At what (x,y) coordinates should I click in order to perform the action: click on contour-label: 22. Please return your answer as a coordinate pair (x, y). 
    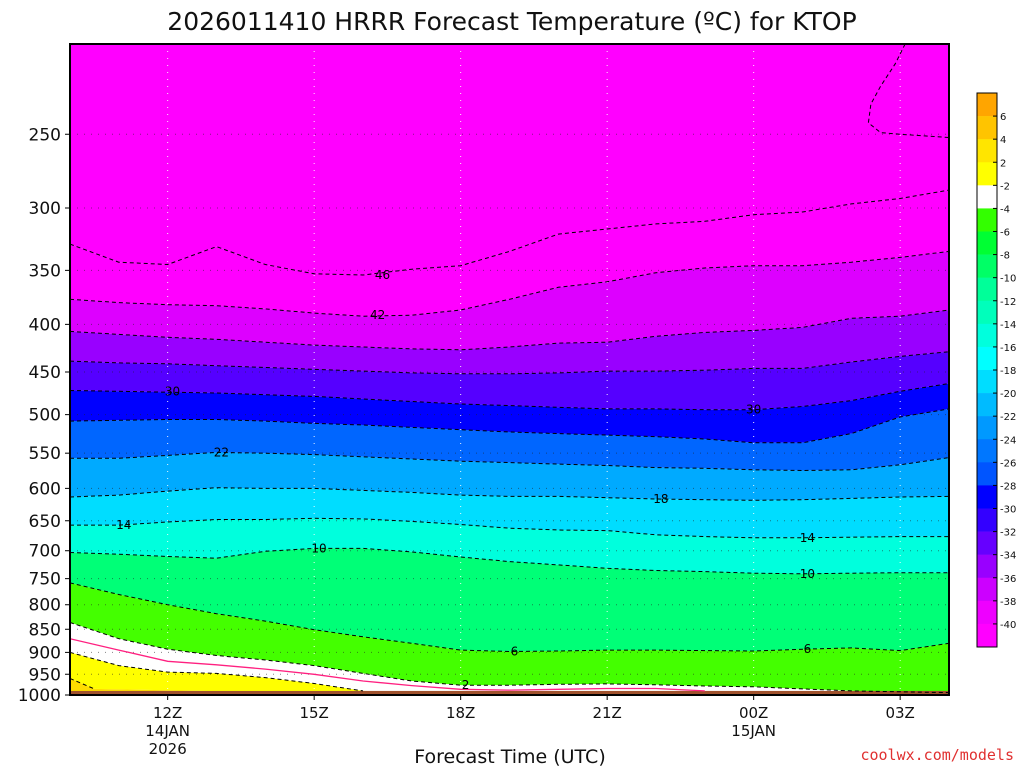
    Looking at the image, I should click on (221, 452).